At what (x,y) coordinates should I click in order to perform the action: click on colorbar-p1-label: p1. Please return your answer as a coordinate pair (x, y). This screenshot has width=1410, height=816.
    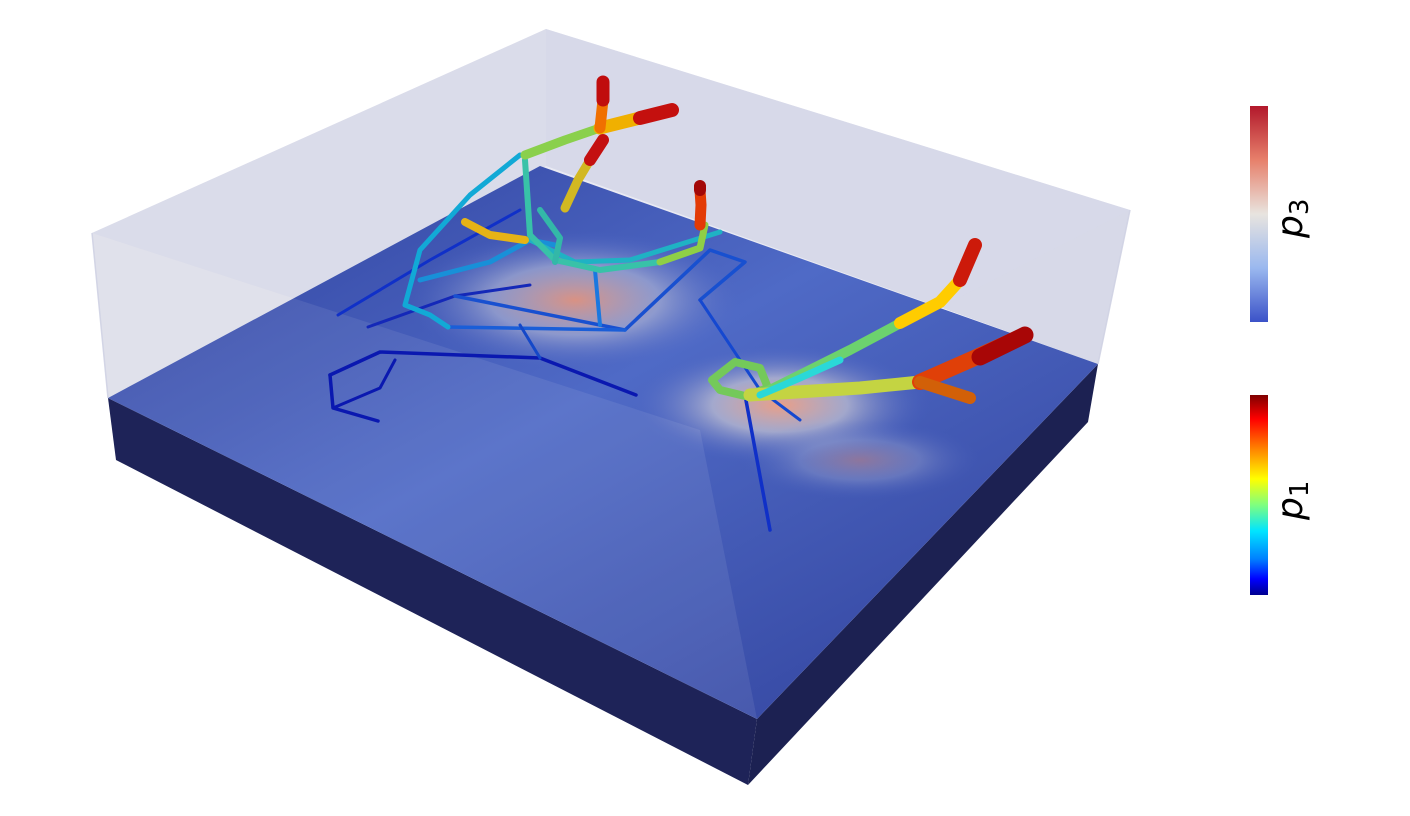
    Looking at the image, I should click on (1292, 500).